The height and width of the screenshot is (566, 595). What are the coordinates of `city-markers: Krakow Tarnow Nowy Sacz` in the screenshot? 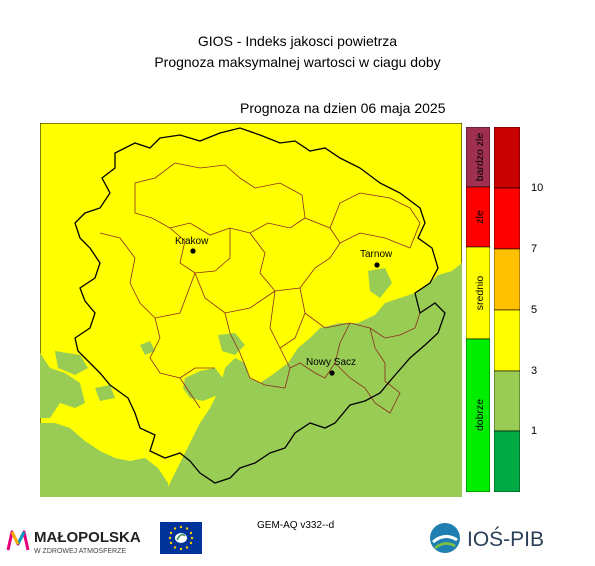 It's located at (284, 306).